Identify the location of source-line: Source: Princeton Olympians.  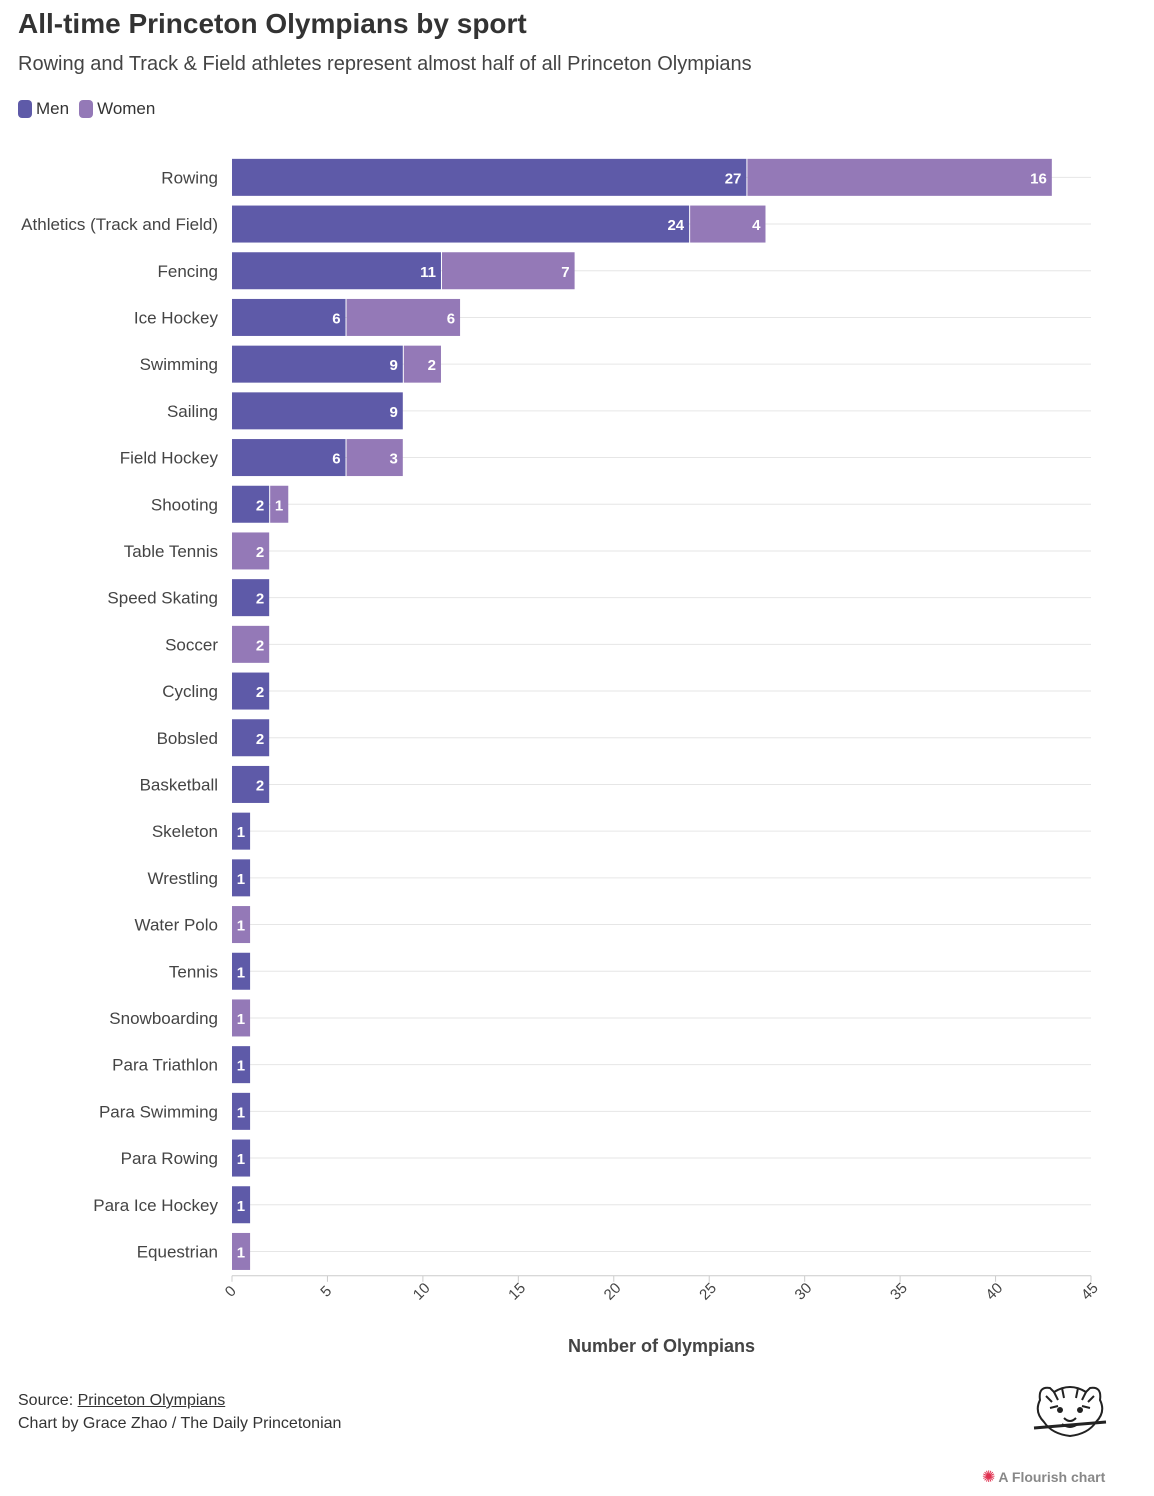
(179, 1400).